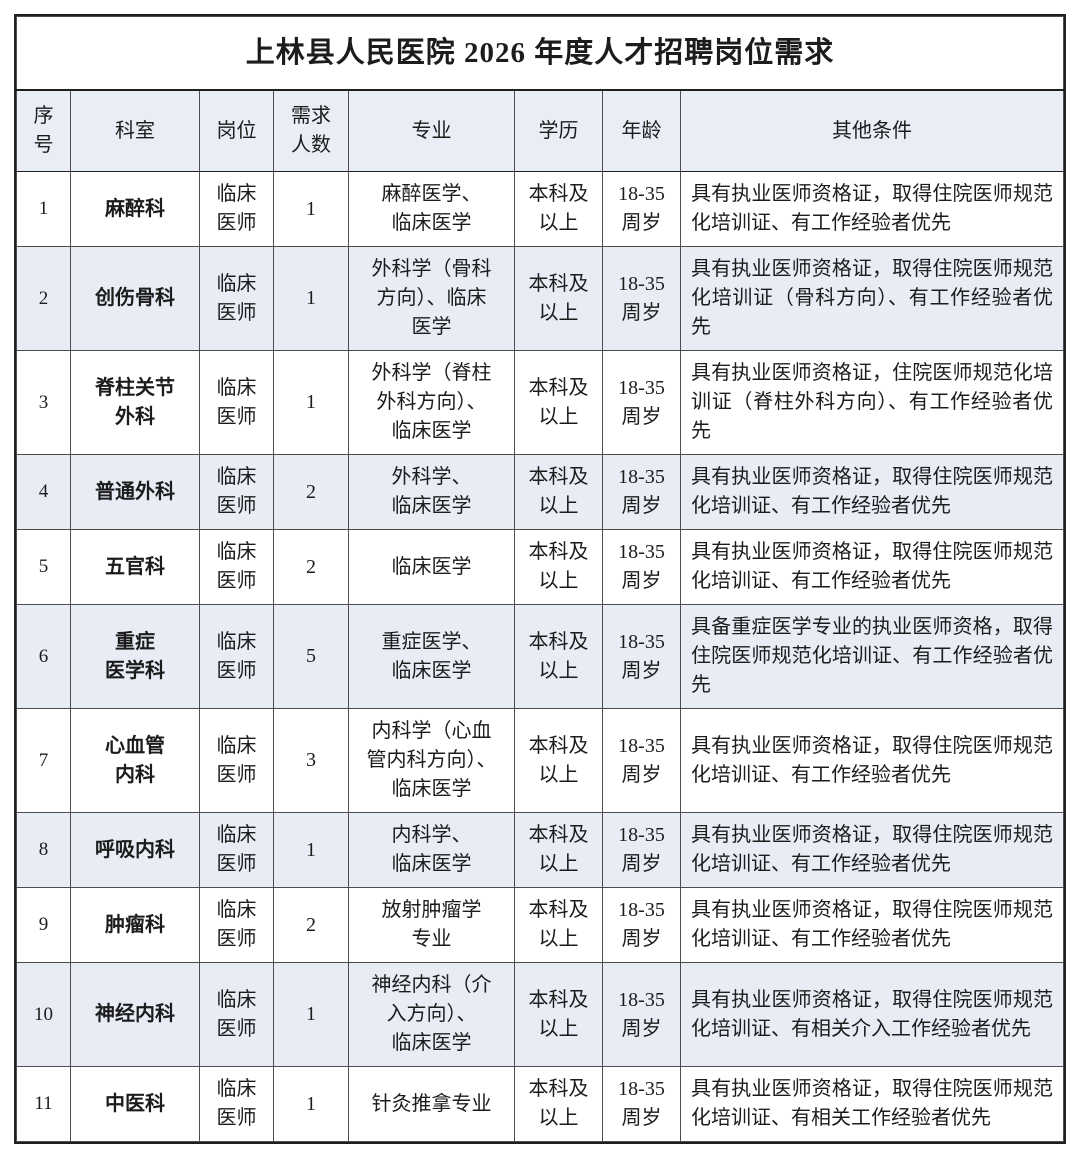 The width and height of the screenshot is (1080, 1155). I want to click on cell-dept: 重症 医学科, so click(135, 657).